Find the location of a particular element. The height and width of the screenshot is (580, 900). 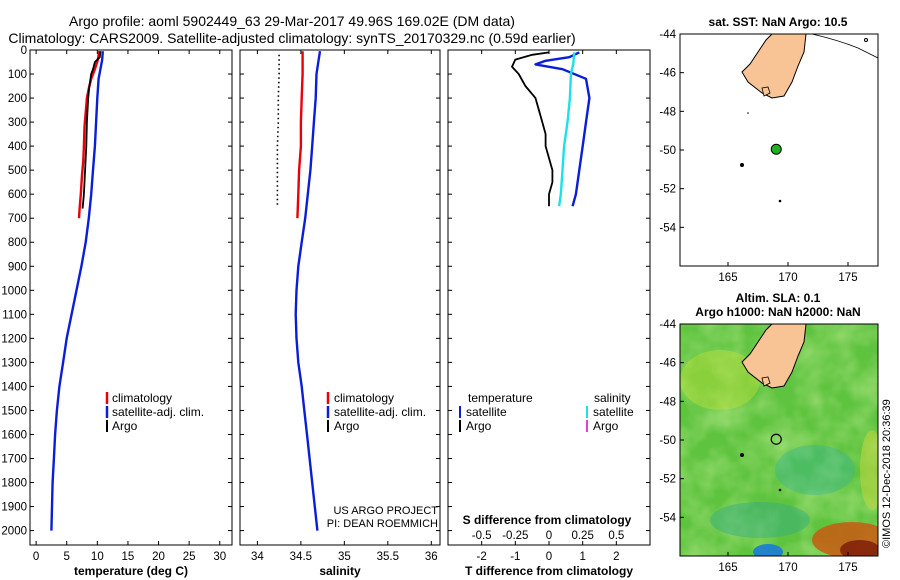

y-tick-label: 600 is located at coordinates (17, 195).